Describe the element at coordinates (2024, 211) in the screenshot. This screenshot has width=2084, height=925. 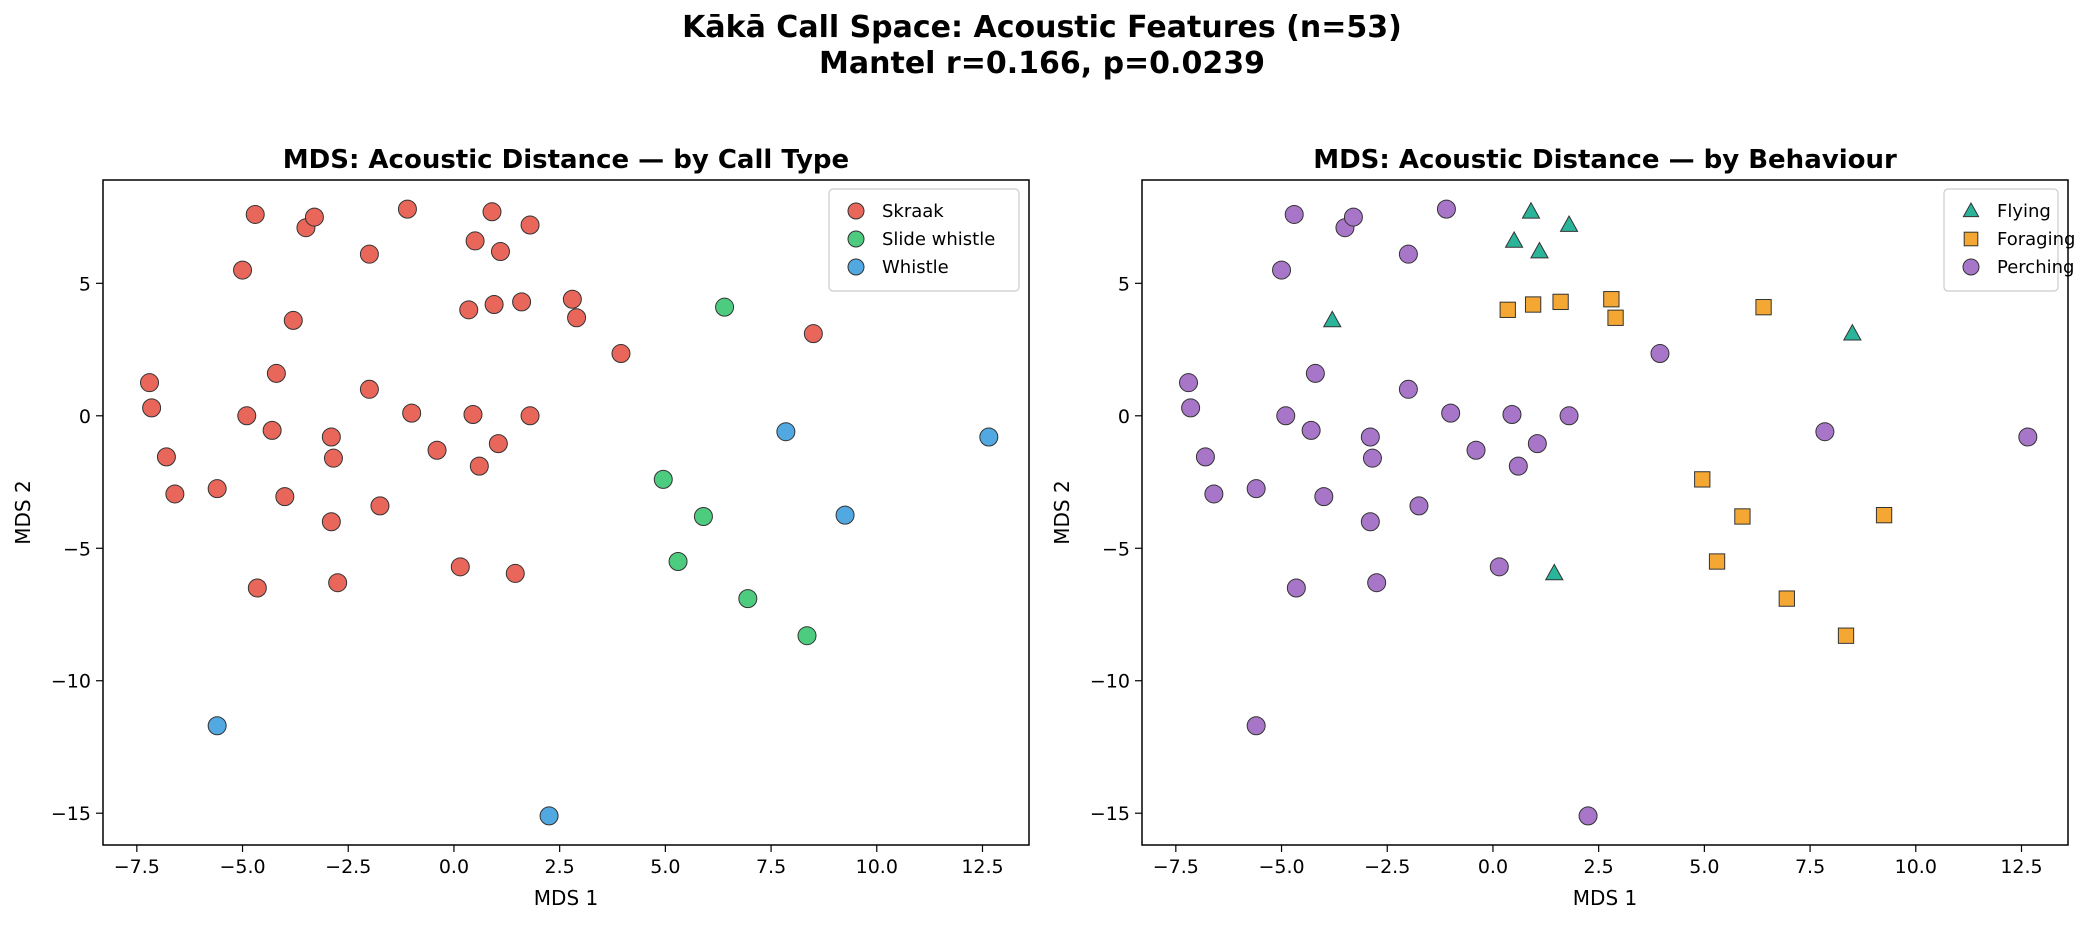
I see `legend-label-flying: Flying` at that location.